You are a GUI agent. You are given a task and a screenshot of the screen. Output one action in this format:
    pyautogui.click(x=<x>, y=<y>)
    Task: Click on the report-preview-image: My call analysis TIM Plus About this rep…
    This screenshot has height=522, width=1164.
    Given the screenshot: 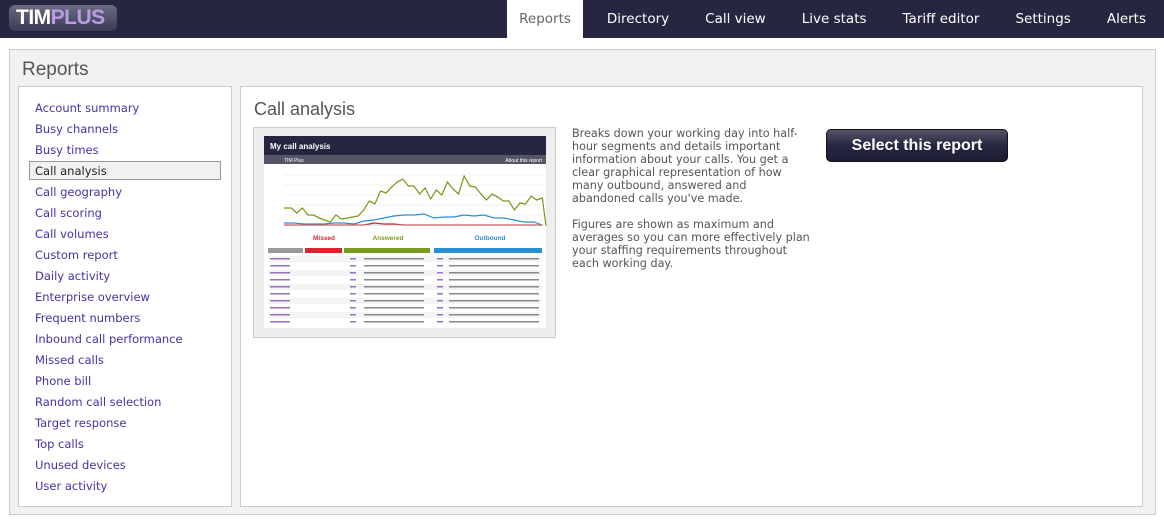 What is the action you would take?
    pyautogui.click(x=404, y=232)
    